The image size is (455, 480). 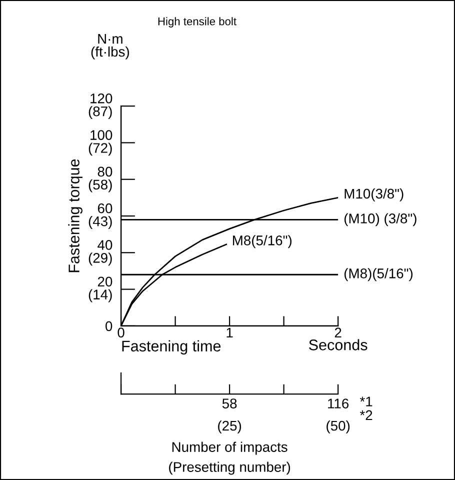 What do you see at coordinates (100, 149) in the screenshot?
I see `y2-tick-label: (72)` at bounding box center [100, 149].